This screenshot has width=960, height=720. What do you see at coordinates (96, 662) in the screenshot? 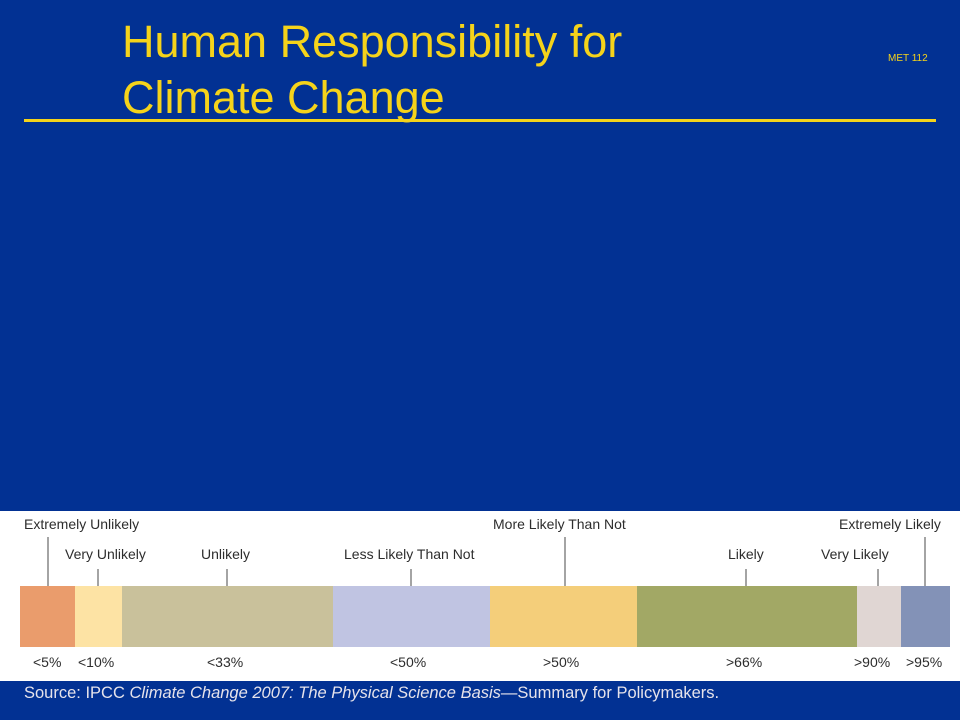
I see `prob-lt-10: <10%` at bounding box center [96, 662].